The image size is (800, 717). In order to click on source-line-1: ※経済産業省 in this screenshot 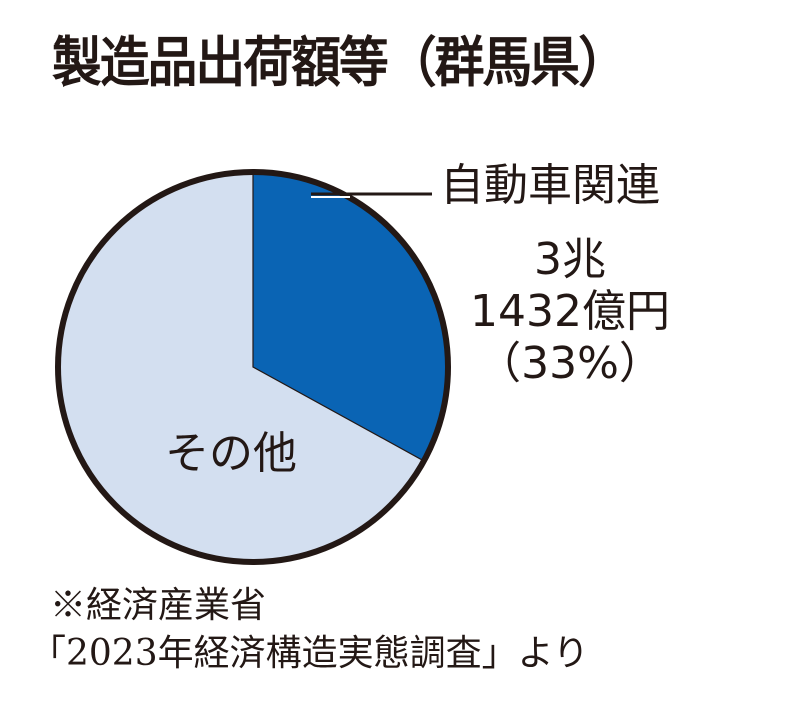, I will do `click(158, 605)`.